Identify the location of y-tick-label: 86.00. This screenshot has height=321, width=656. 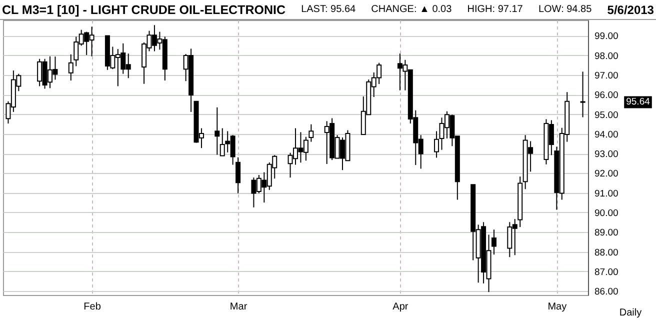
(606, 292).